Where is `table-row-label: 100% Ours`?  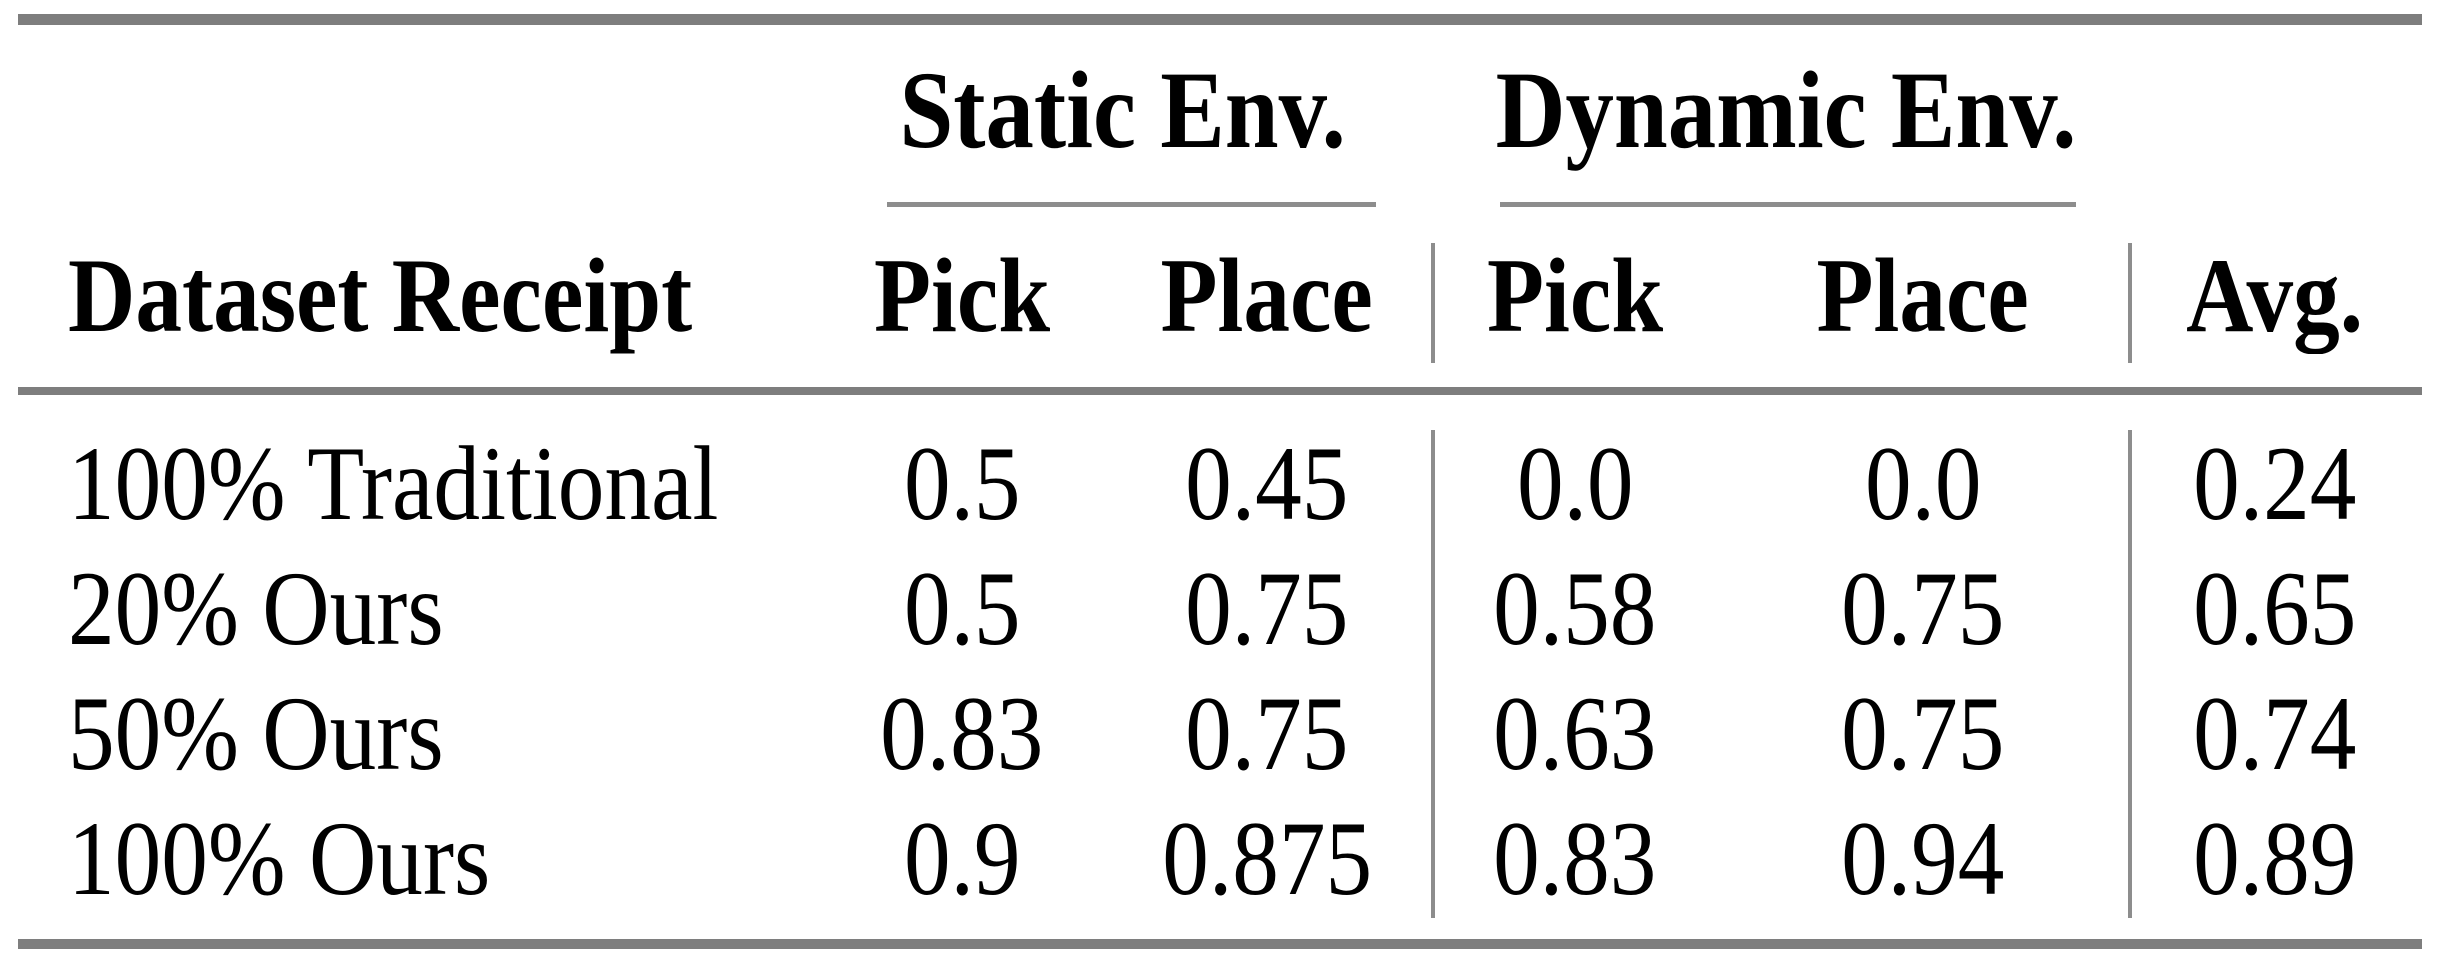
table-row-label: 100% Ours is located at coordinates (279, 858).